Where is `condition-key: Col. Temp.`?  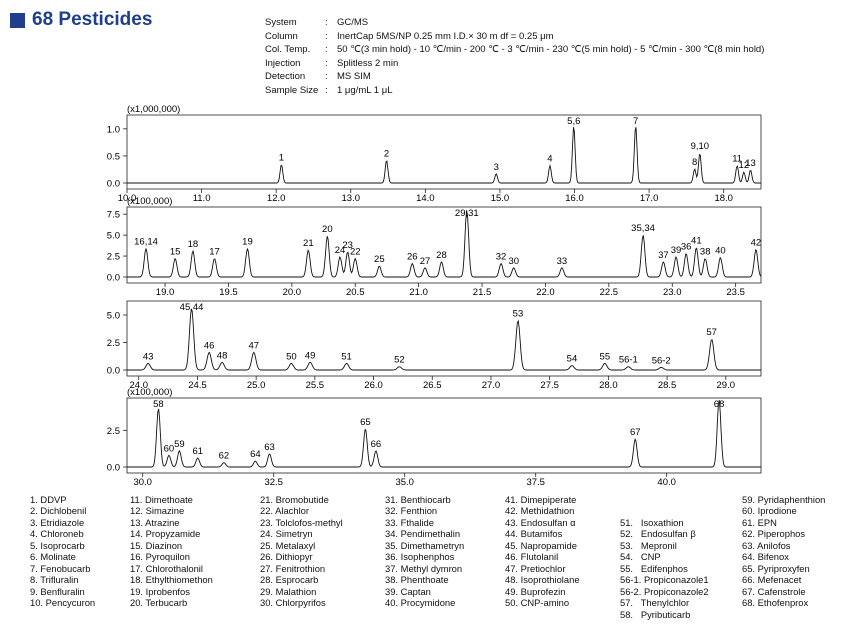 condition-key: Col. Temp. is located at coordinates (288, 50).